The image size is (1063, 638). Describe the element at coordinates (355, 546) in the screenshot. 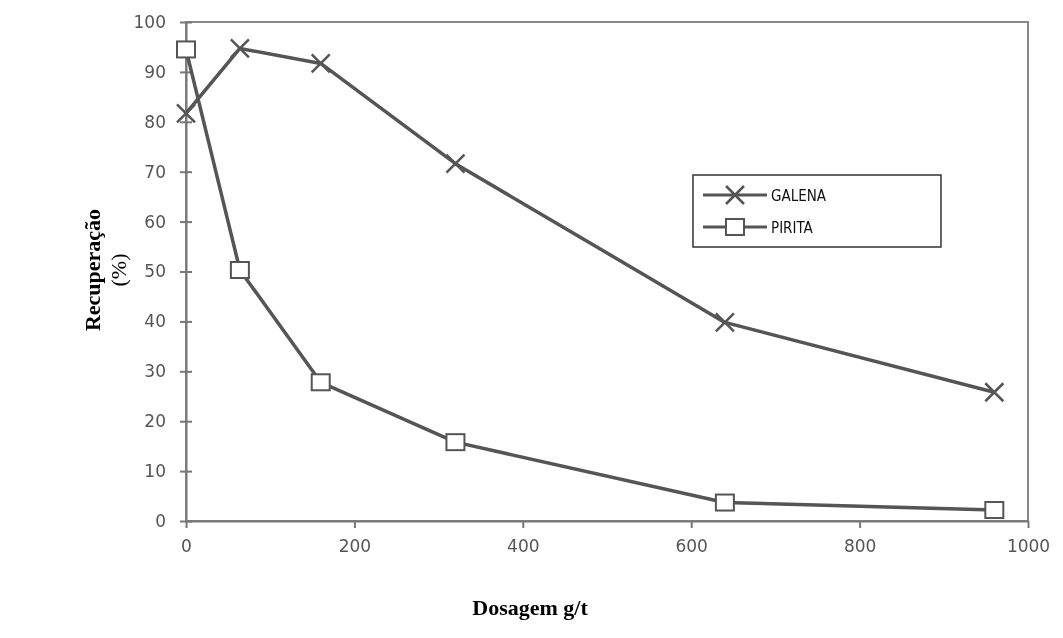

I see `x-tick-label: 200` at that location.